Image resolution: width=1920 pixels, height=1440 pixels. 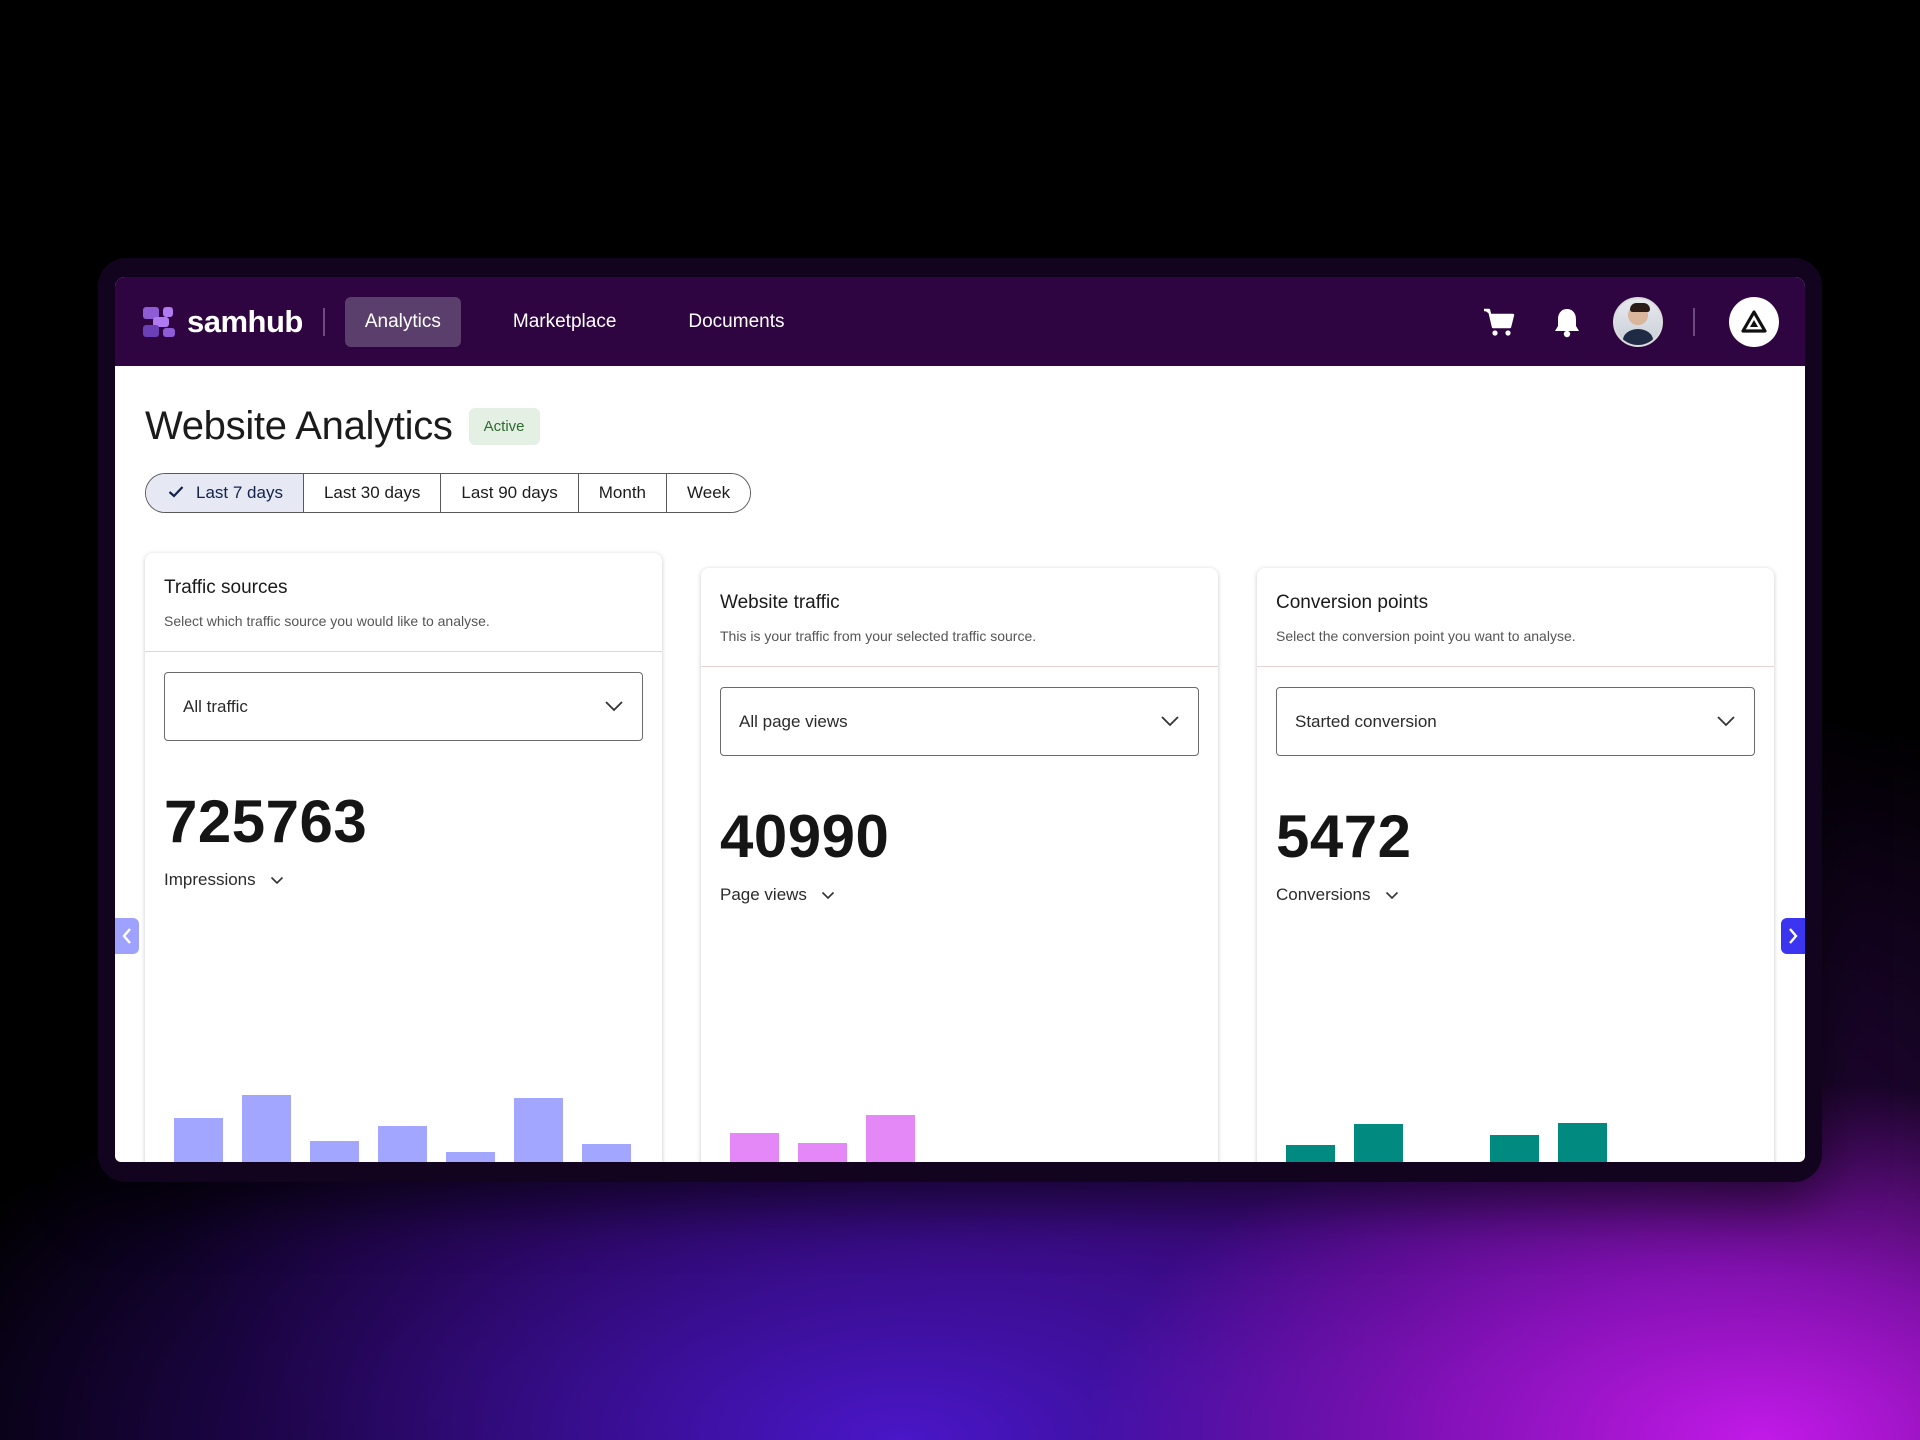 I want to click on range-month: Month, so click(x=623, y=493).